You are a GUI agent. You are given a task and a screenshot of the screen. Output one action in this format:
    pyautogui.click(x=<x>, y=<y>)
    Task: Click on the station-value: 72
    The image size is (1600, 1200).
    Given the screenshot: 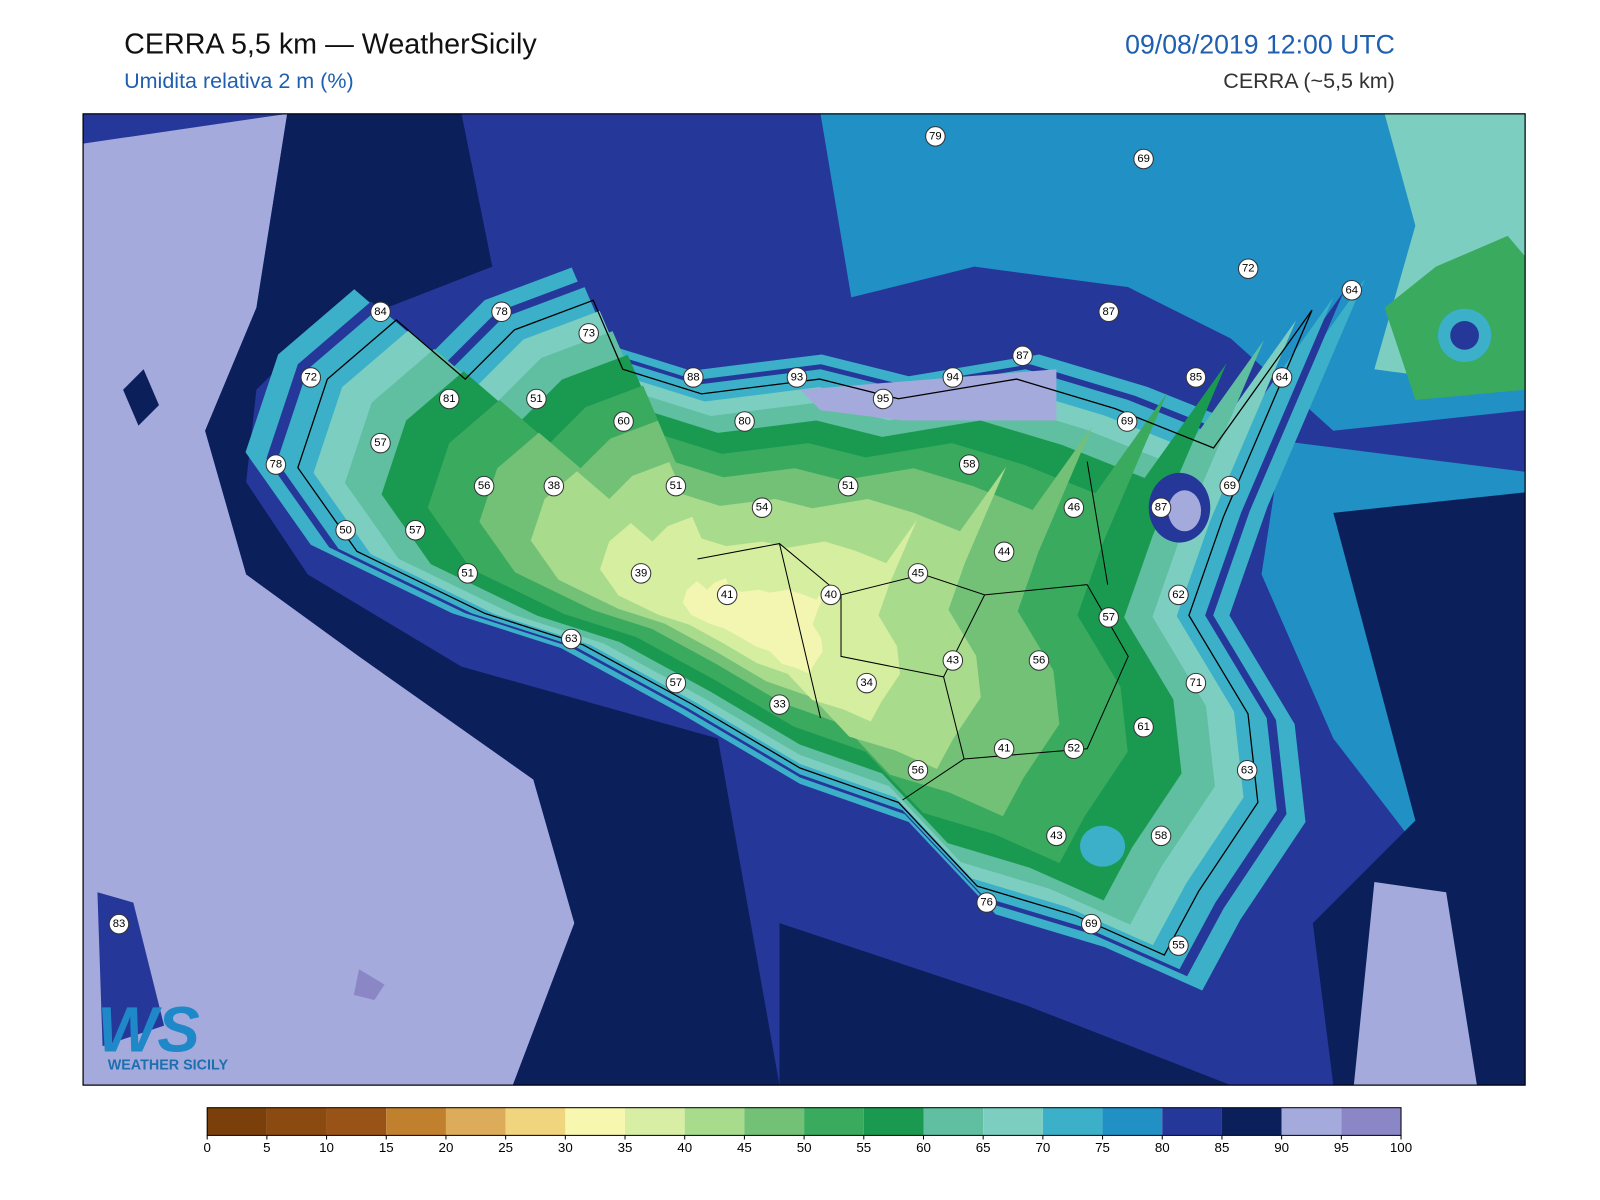 What is the action you would take?
    pyautogui.click(x=1248, y=269)
    